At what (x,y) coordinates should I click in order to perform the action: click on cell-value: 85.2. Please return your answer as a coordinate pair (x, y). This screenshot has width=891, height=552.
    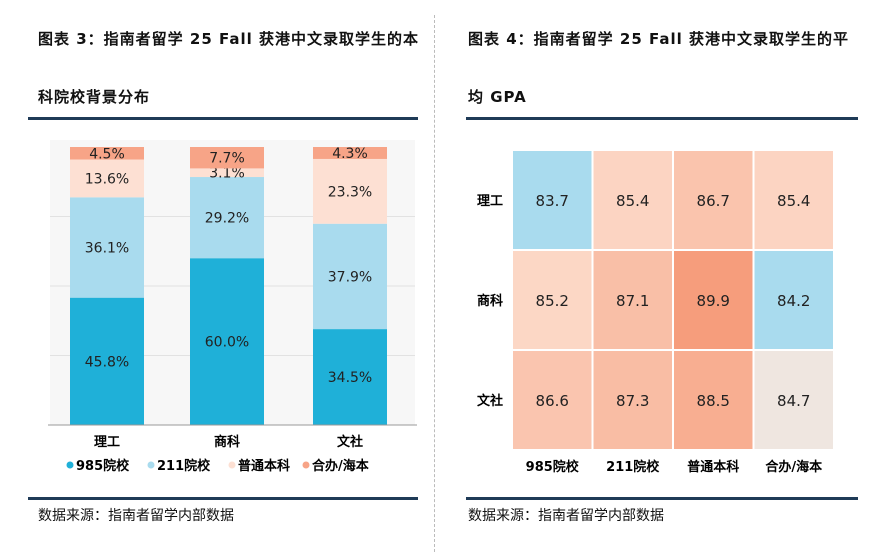
    Looking at the image, I should click on (552, 301).